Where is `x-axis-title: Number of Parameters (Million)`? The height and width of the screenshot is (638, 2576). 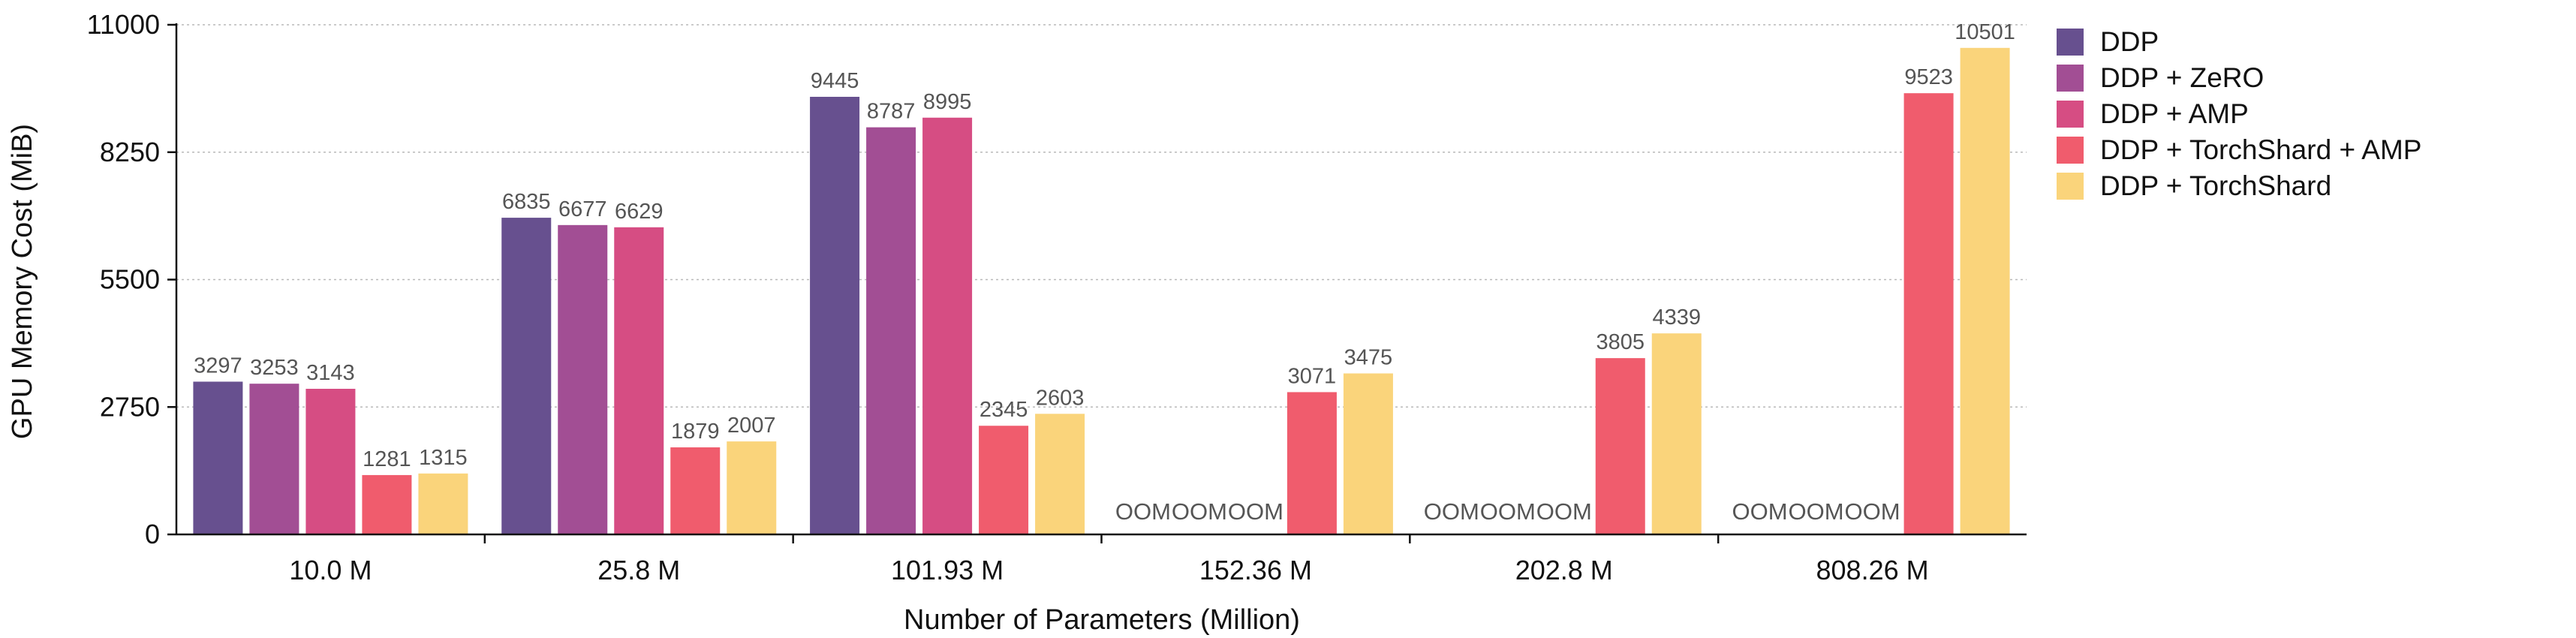 x-axis-title: Number of Parameters (Million) is located at coordinates (1102, 620).